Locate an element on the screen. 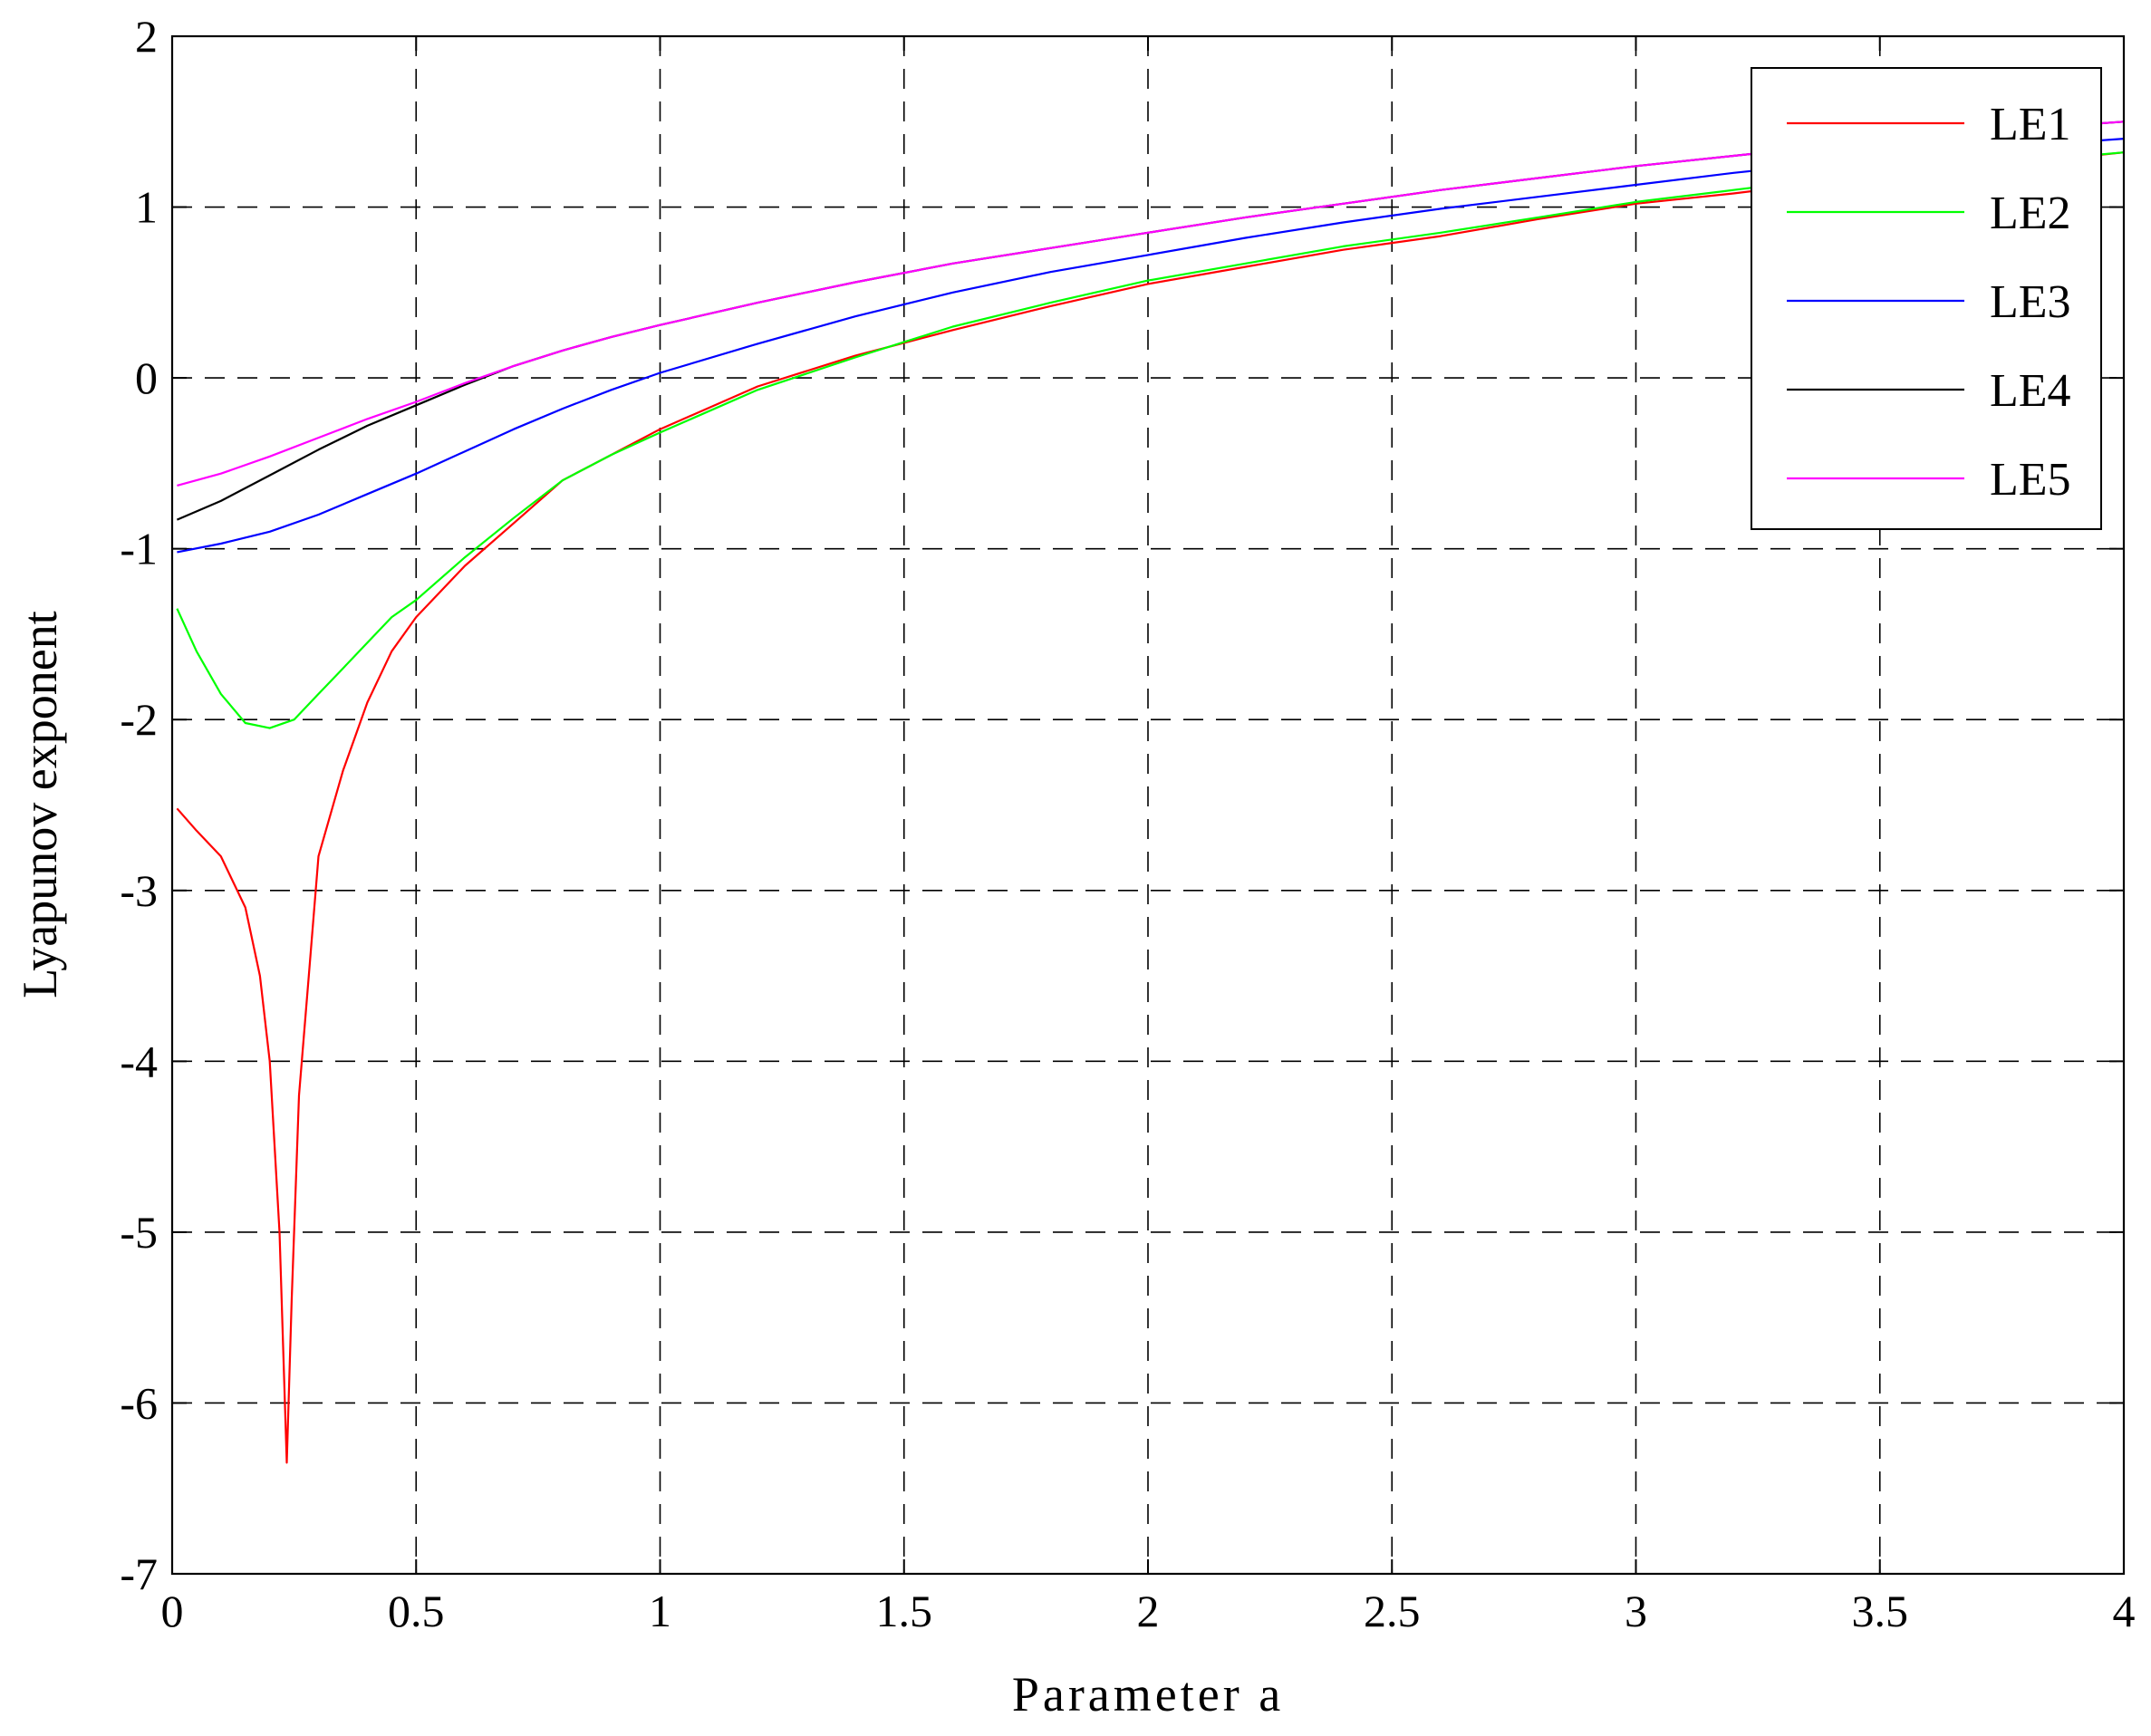 This screenshot has width=2151, height=1736. x-tick-label: 1.5 is located at coordinates (904, 1611).